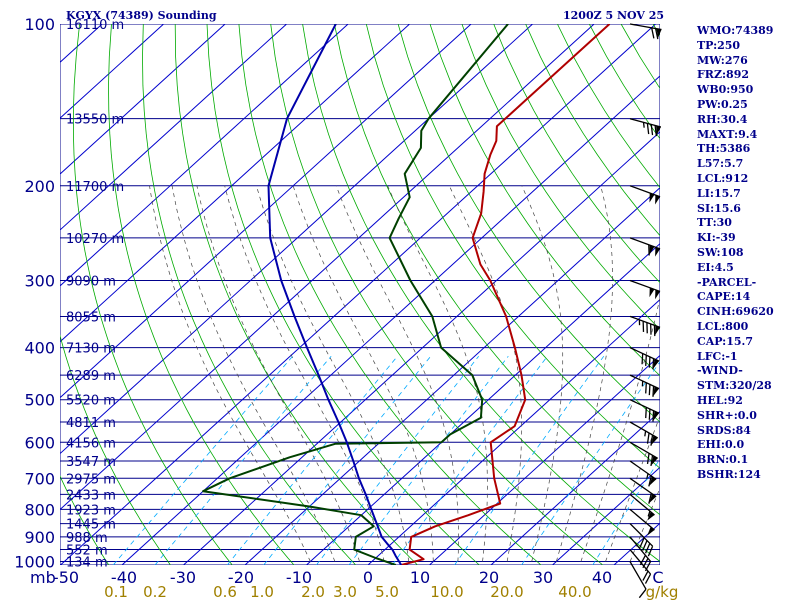 This screenshot has height=600, width=800. What do you see at coordinates (420, 577) in the screenshot?
I see `temperature-tick-label: 10` at bounding box center [420, 577].